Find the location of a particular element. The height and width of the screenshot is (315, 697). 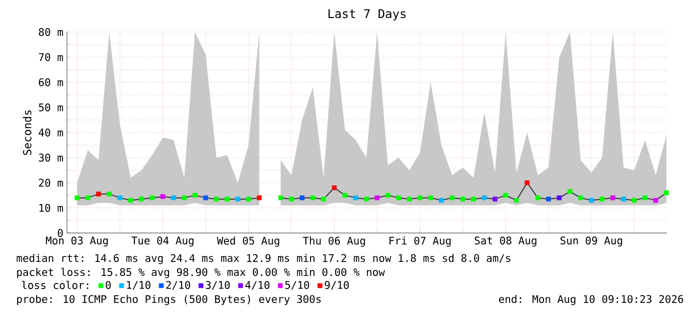

legend-label: 1/10 is located at coordinates (138, 285).